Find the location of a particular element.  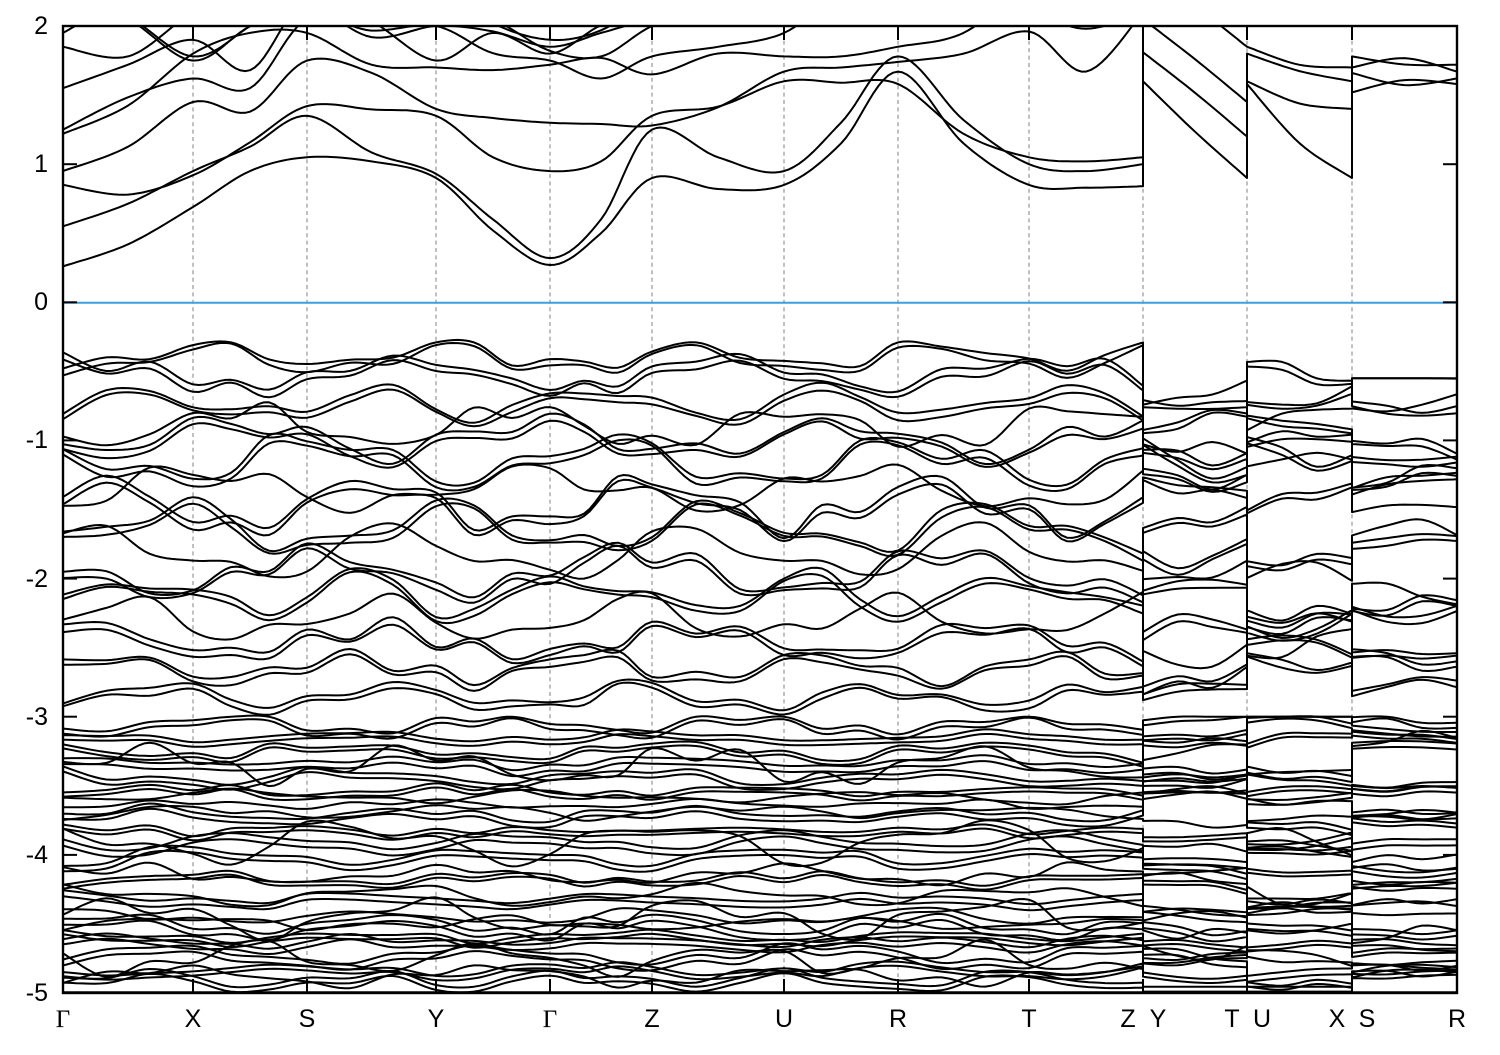

svg-text: 2 is located at coordinates (41, 26).